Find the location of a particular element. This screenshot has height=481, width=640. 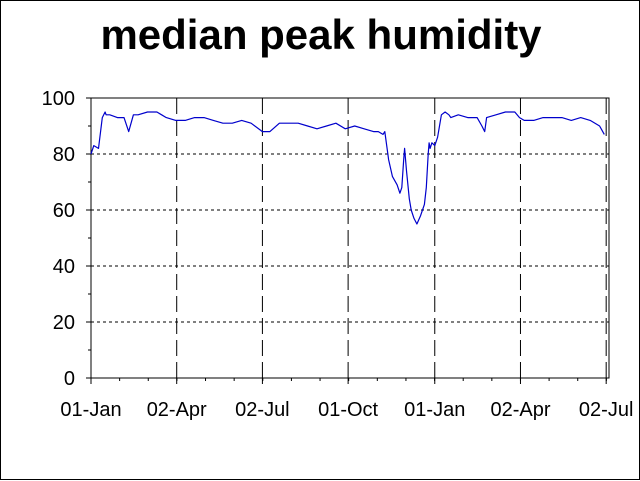

y-tick-label: 80 is located at coordinates (64, 155).